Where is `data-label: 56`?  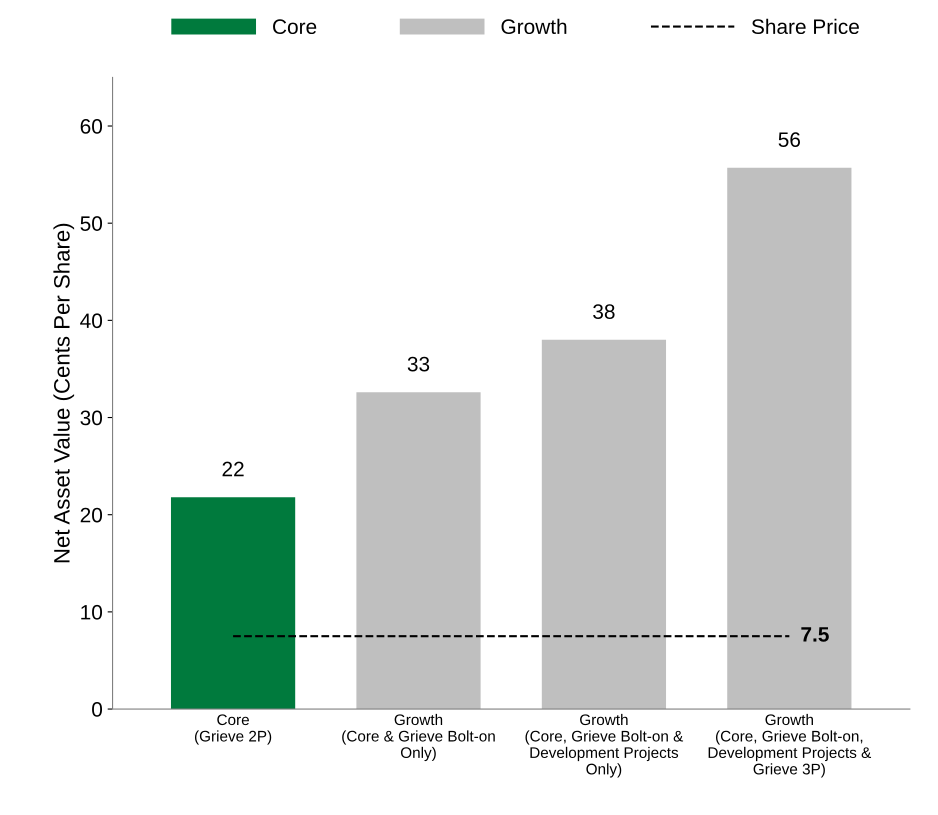
data-label: 56 is located at coordinates (789, 140).